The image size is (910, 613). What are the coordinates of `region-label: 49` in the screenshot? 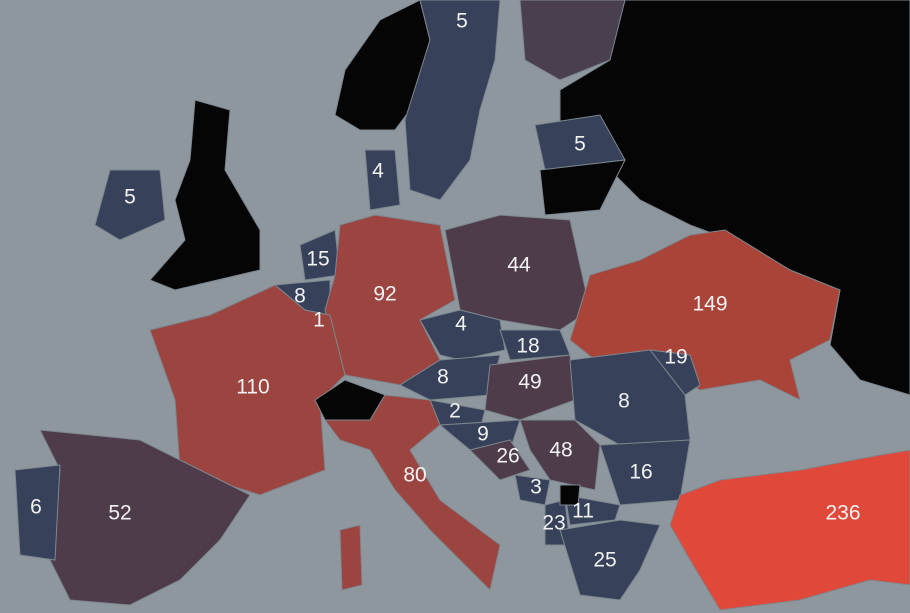 It's located at (529, 382).